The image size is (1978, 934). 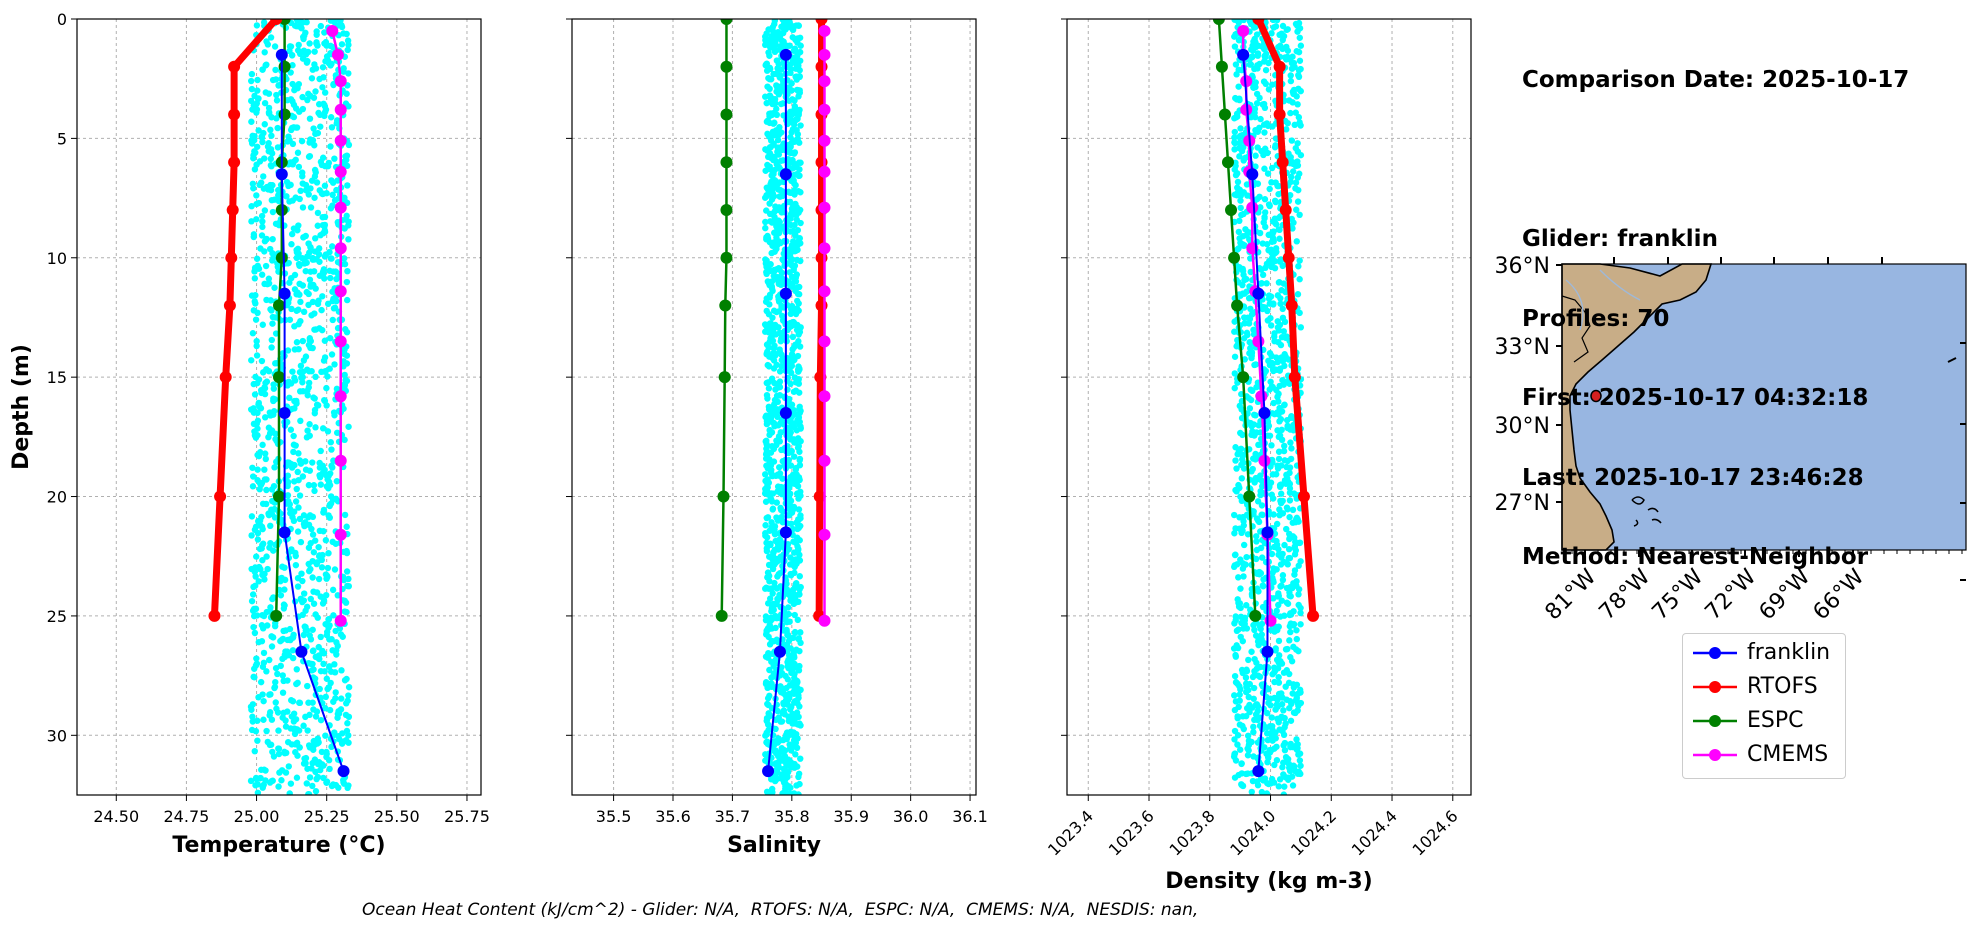 I want to click on series-line-espc, so click(x=1237, y=317).